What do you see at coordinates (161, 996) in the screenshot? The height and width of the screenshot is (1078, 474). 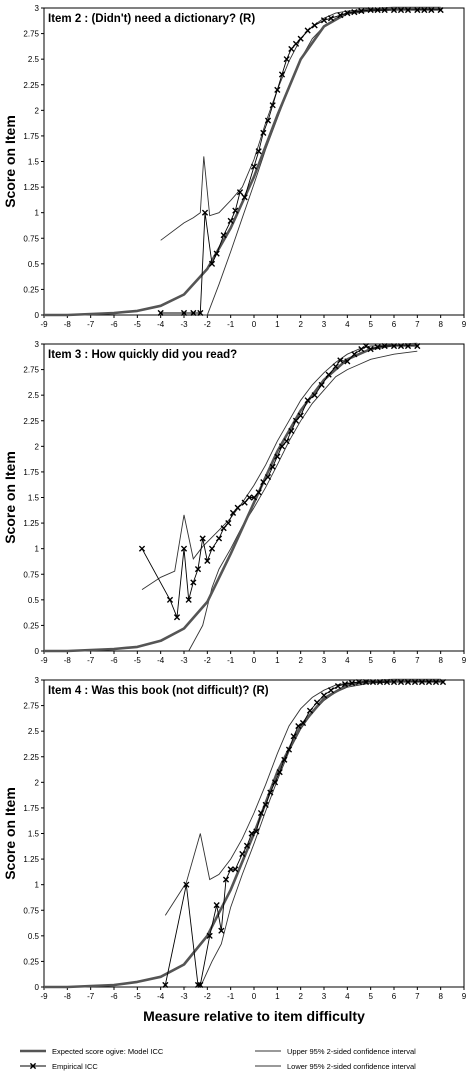 I see `x-tick-label: -4` at bounding box center [161, 996].